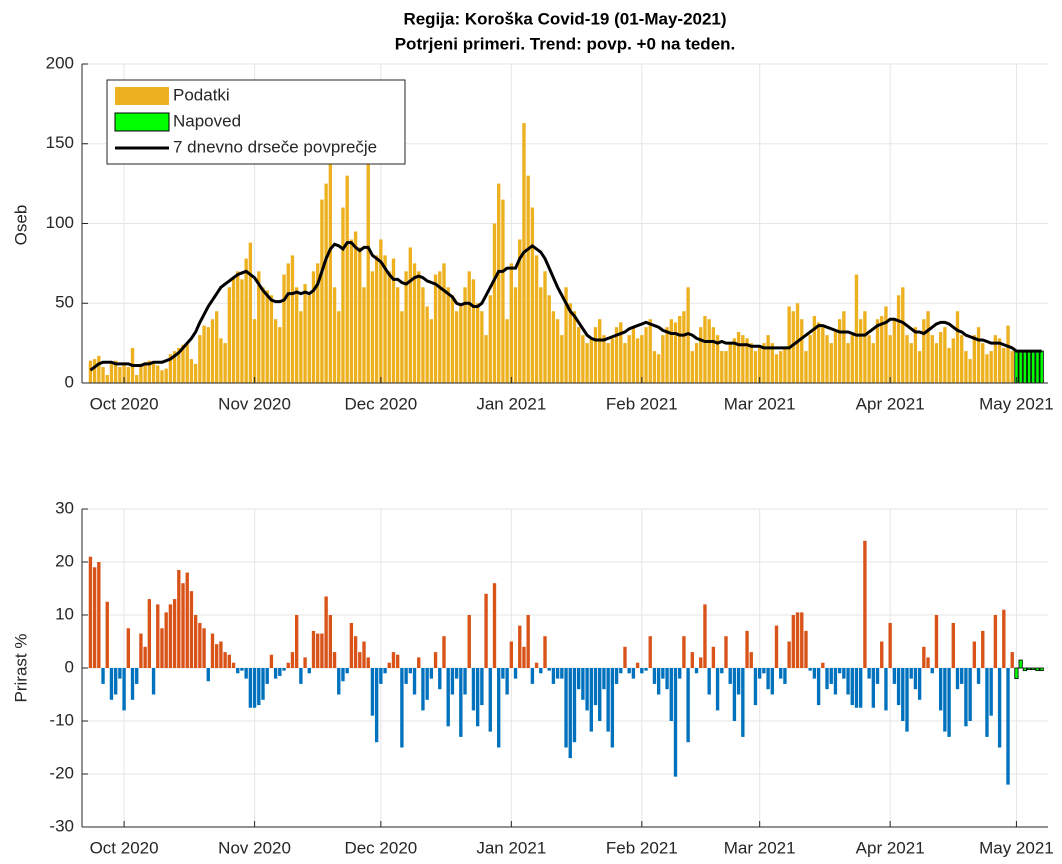 This screenshot has height=864, width=1062. What do you see at coordinates (890, 847) in the screenshot?
I see `x-tick-label: Apr 2021` at bounding box center [890, 847].